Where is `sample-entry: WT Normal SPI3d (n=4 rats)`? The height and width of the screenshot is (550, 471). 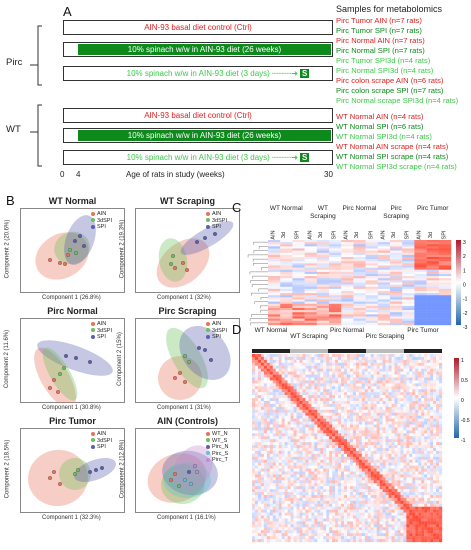
sample-entry: WT Normal SPI3d (n=4 rats) is located at coordinates (384, 136).